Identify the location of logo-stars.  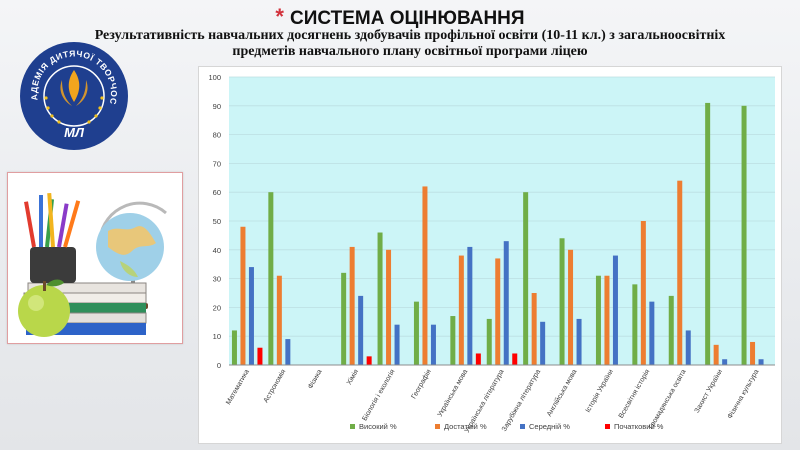
(74, 110).